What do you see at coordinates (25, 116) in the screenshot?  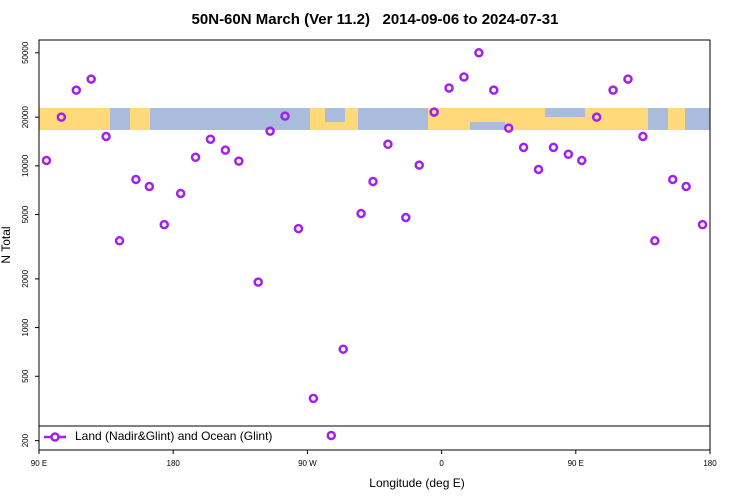 I see `y-tick-label: 20000` at bounding box center [25, 116].